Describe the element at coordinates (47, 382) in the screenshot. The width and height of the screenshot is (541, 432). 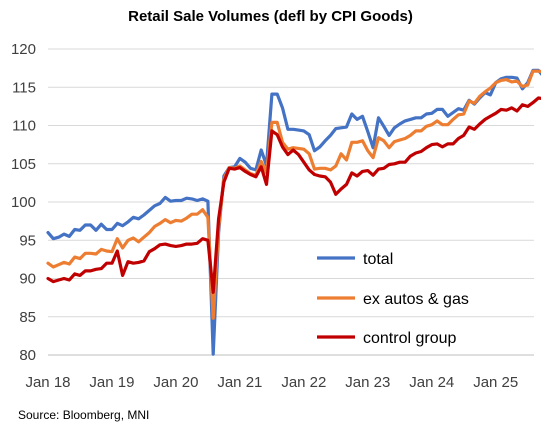
I see `x-tick-label: Jan 18` at that location.